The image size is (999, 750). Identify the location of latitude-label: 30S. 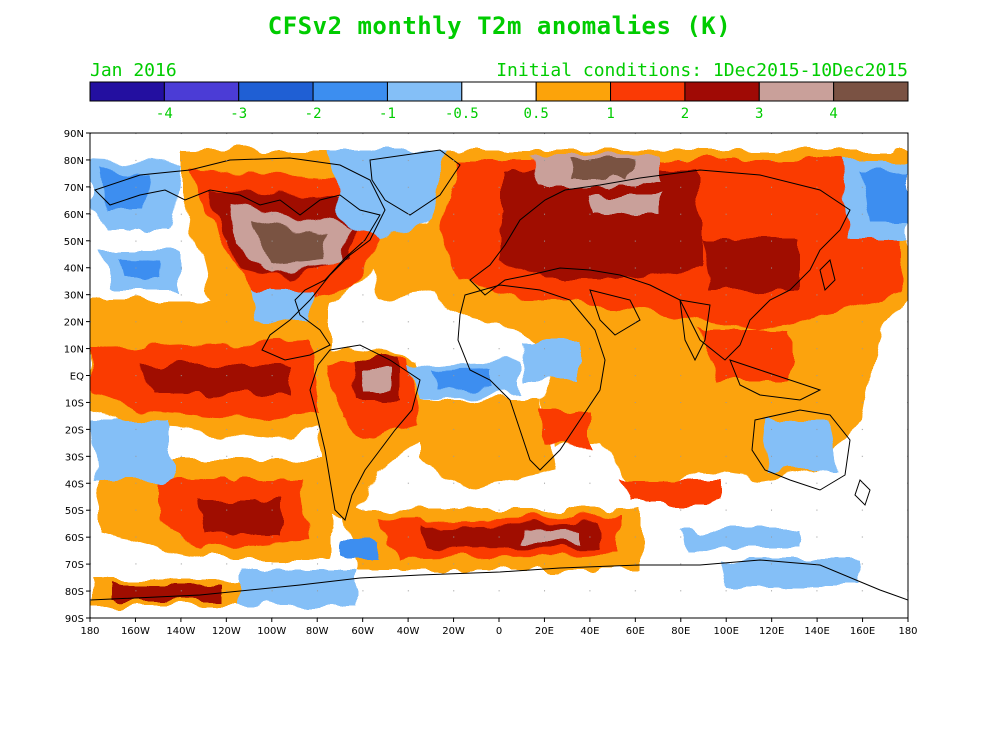
(74, 457).